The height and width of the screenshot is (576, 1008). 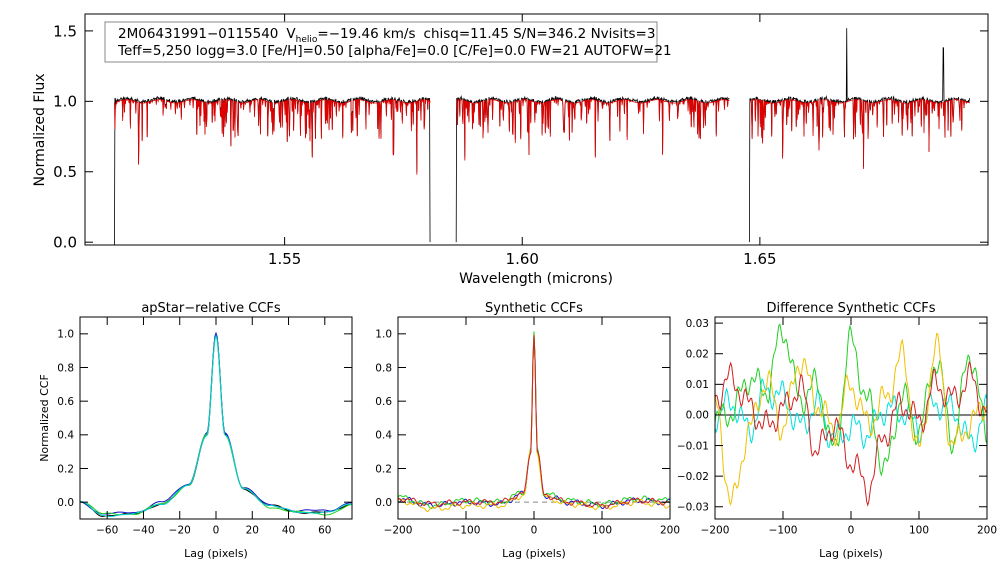 I want to click on ccf2-ytick-label: 0.2, so click(x=383, y=469).